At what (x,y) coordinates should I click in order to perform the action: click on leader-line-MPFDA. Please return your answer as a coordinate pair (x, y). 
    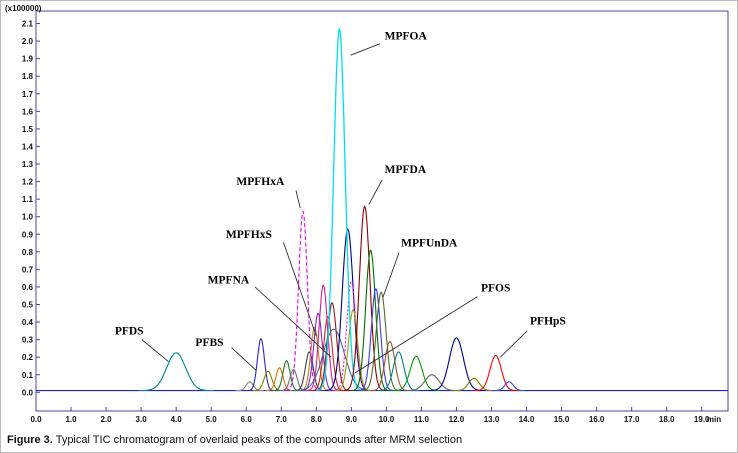
    Looking at the image, I should click on (375, 192).